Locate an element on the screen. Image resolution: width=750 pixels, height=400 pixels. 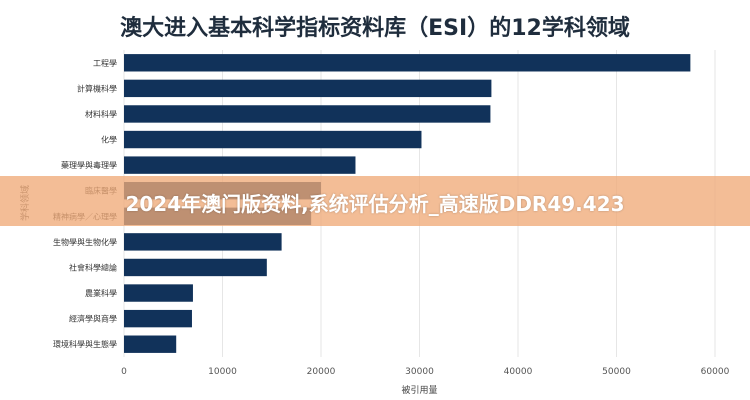
category-label: 材料科學 is located at coordinates (101, 114).